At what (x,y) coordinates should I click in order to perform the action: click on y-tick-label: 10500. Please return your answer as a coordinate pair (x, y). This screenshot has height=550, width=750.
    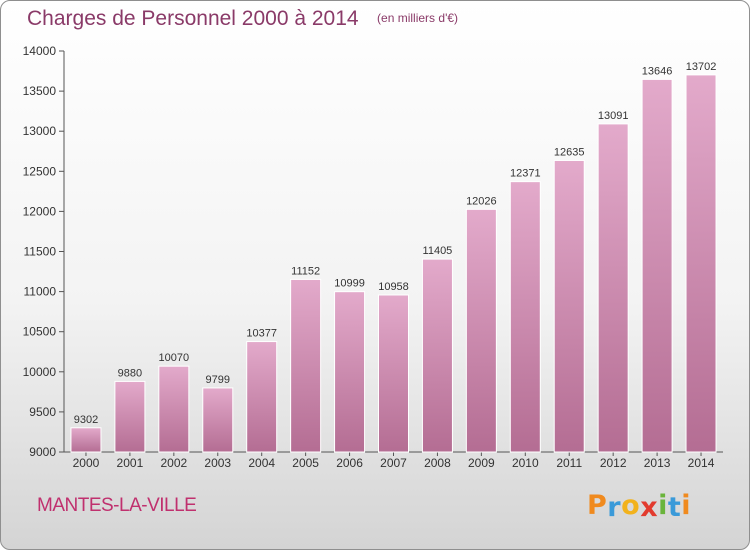
    Looking at the image, I should click on (40, 332).